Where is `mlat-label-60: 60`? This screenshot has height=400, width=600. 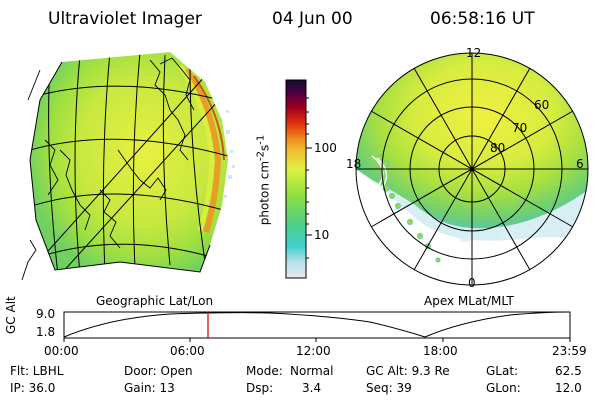
mlat-label-60: 60 is located at coordinates (542, 105).